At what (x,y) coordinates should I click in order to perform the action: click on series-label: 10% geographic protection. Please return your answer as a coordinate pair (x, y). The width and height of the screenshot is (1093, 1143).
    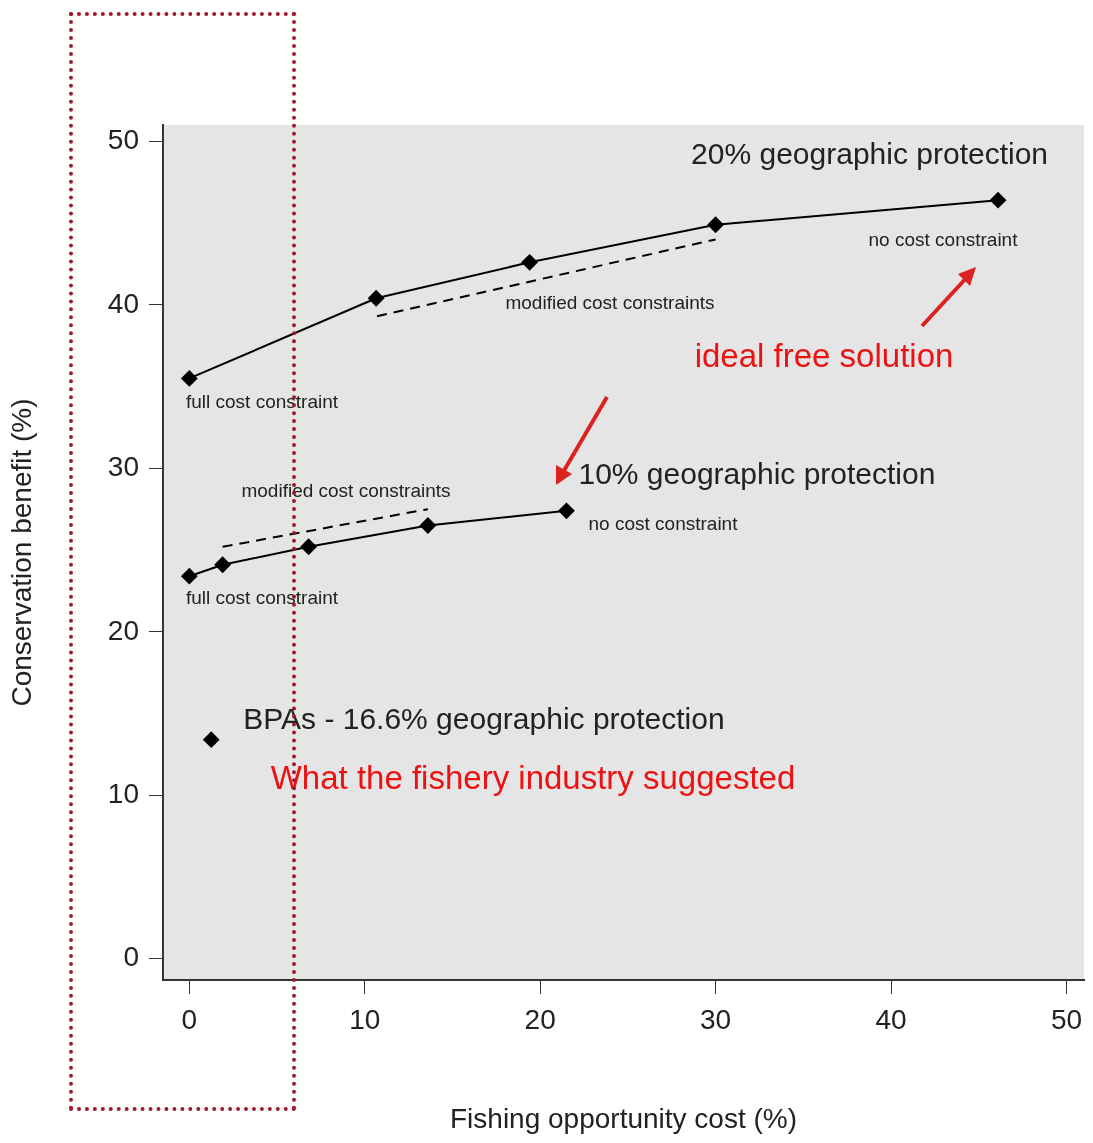
    Looking at the image, I should click on (757, 474).